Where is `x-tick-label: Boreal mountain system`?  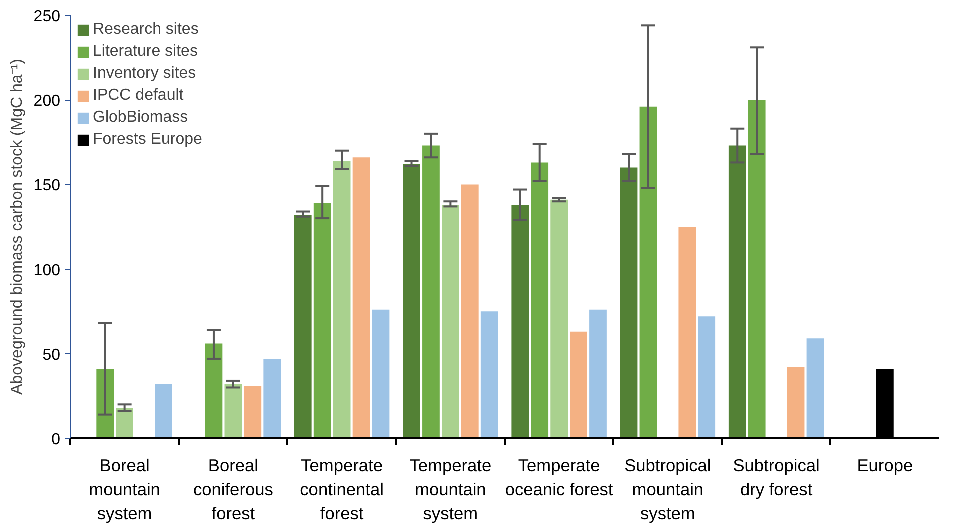
x-tick-label: Boreal mountain system is located at coordinates (124, 490).